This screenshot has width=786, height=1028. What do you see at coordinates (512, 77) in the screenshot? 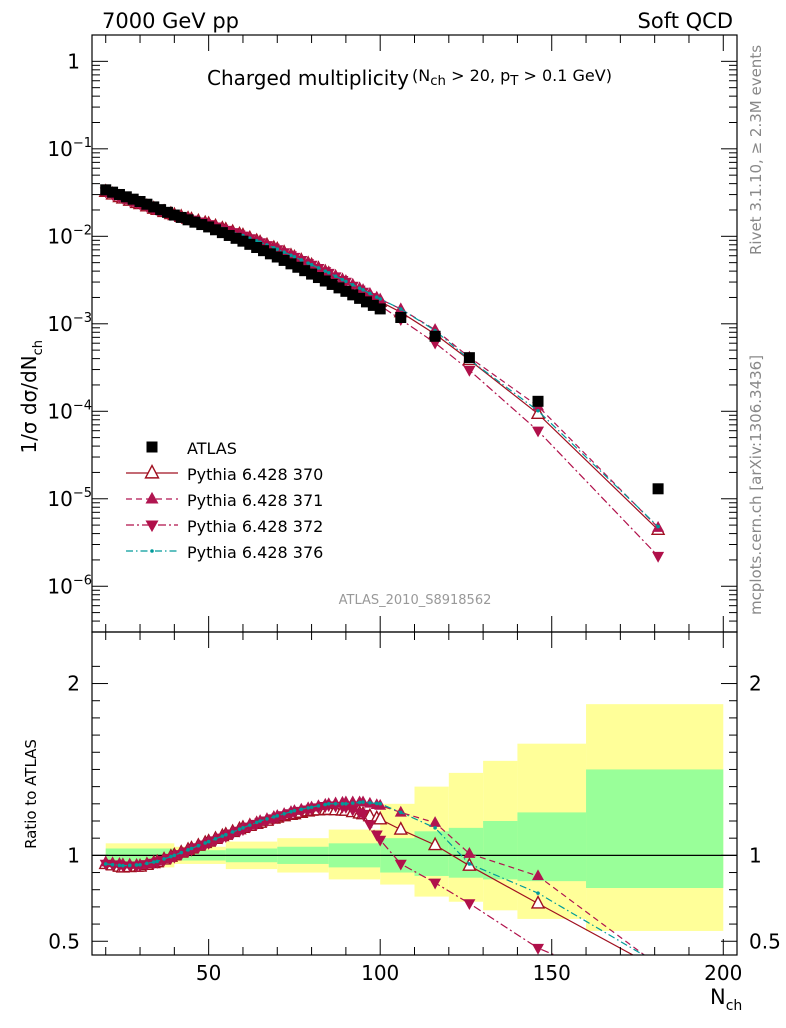
I see `chart-title-note: (Nch > 20, pT > 0.1 GeV)` at bounding box center [512, 77].